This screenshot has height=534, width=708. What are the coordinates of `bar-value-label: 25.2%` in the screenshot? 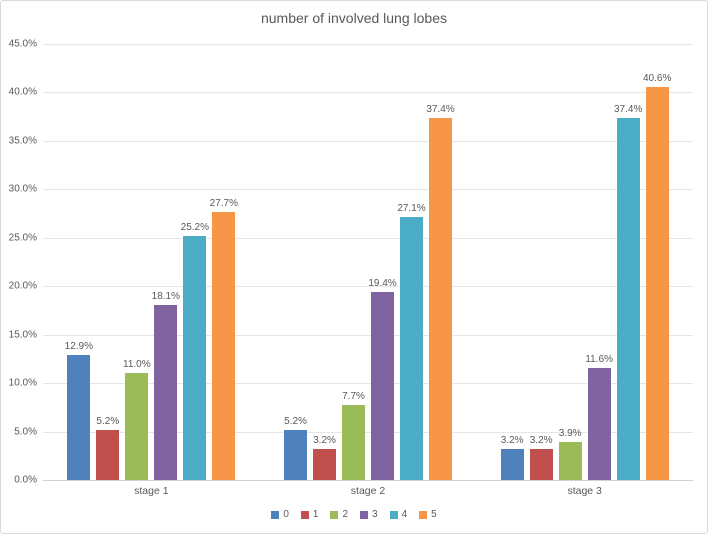 It's located at (195, 227).